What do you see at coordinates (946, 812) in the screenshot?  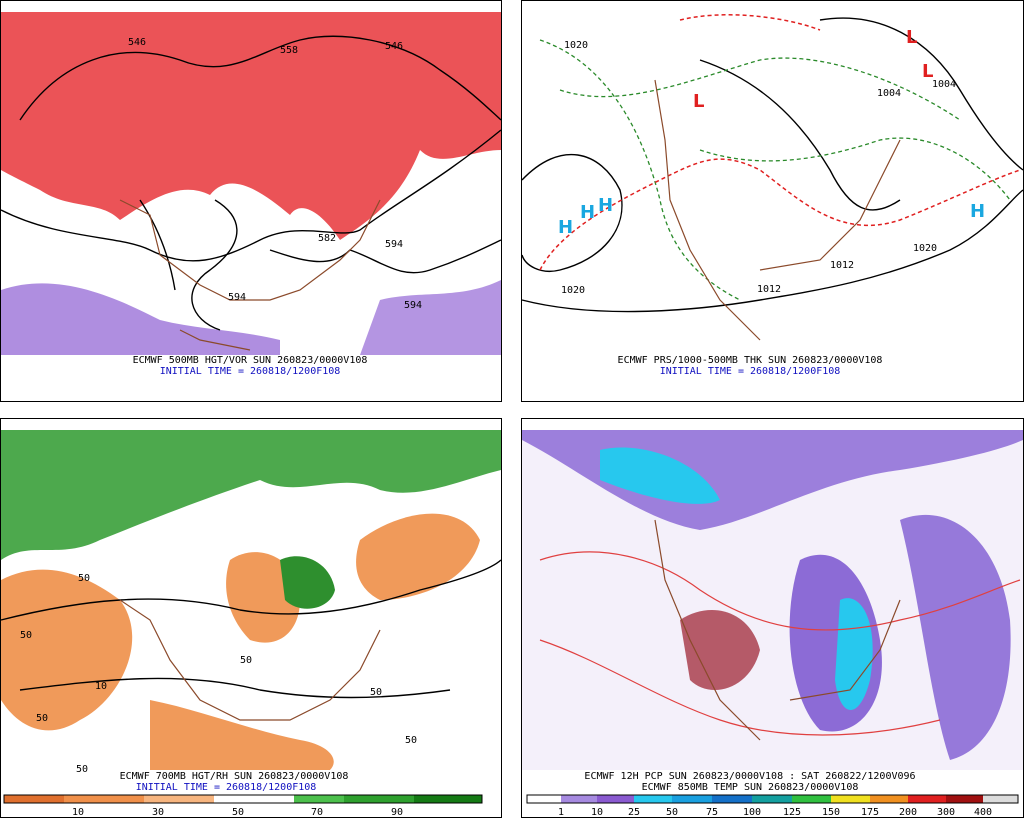 I see `colorbar-label: 300` at bounding box center [946, 812].